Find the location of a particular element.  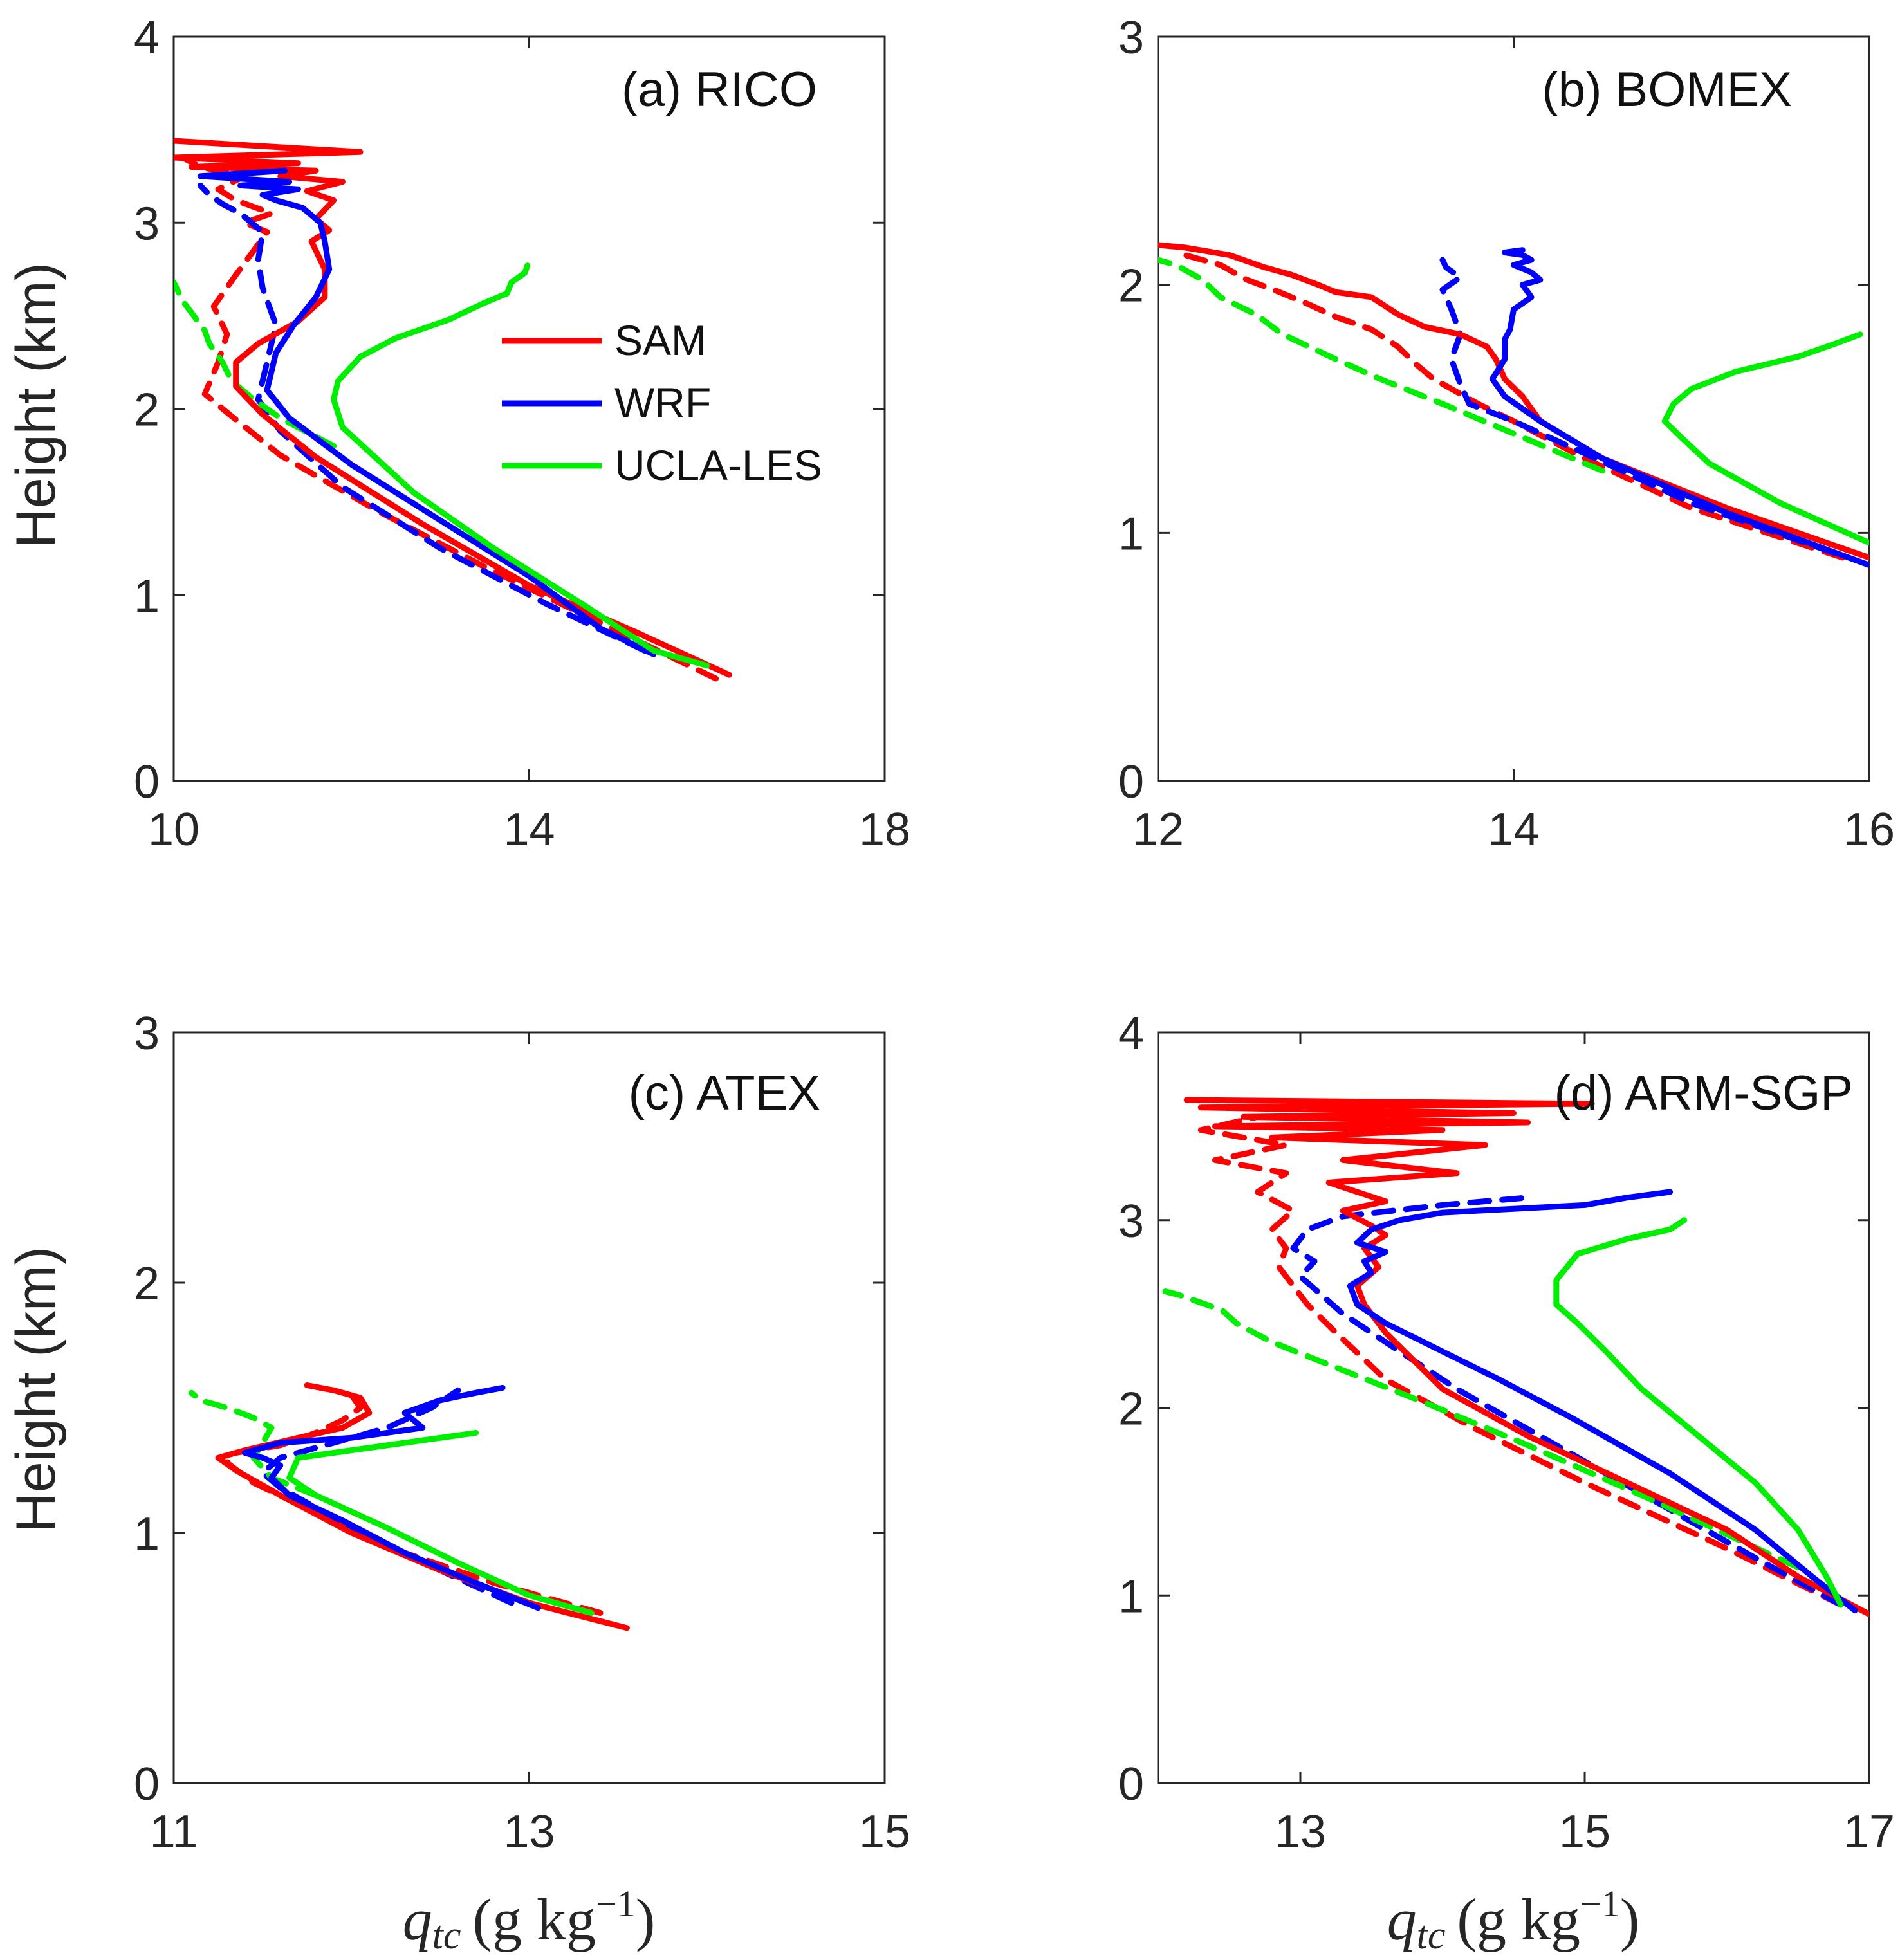

panel-a-xtick-label: 14 is located at coordinates (529, 830).